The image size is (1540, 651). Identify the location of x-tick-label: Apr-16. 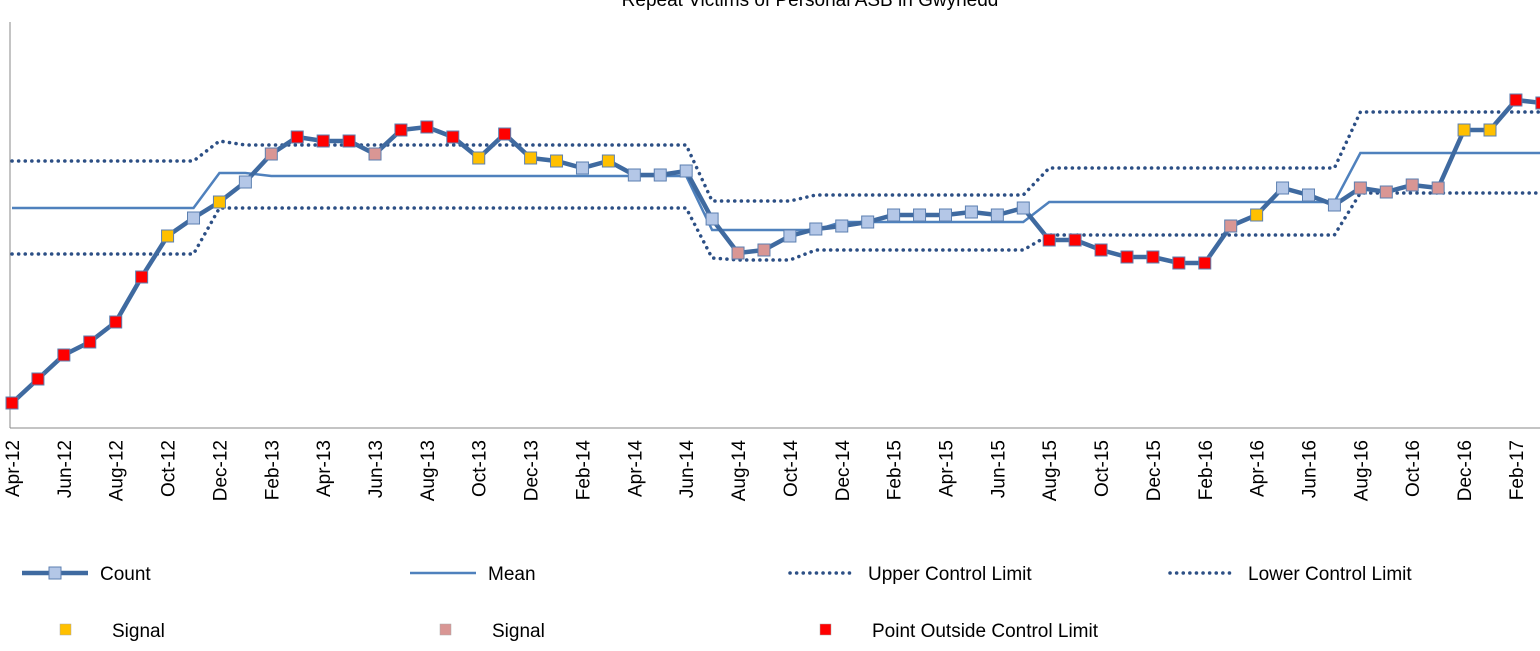
(1258, 468).